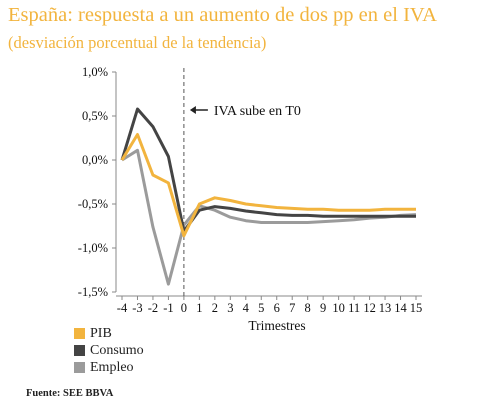  I want to click on x-tick-label: 5, so click(261, 308).